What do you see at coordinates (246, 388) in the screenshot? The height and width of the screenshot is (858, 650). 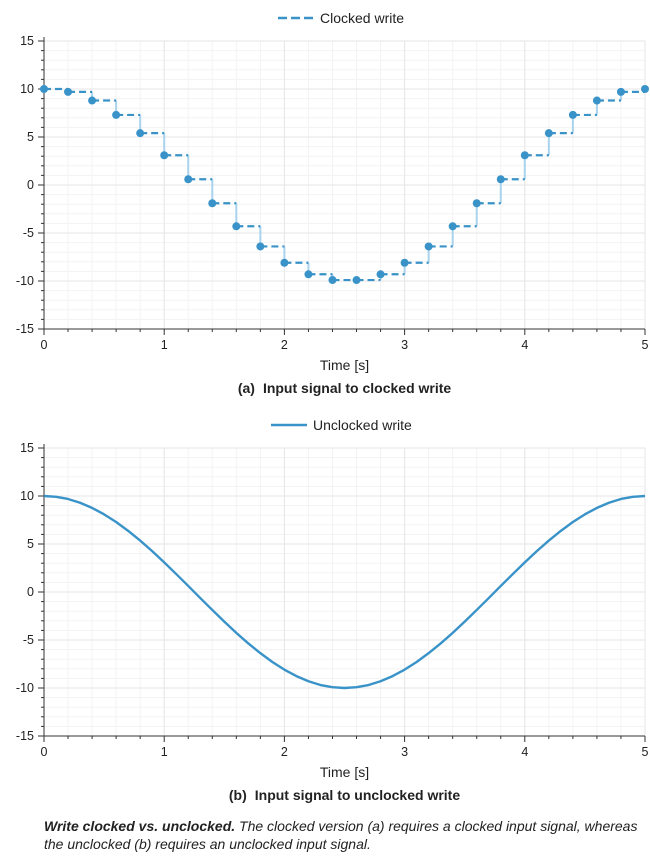 I see `panel-caption-label: (a)` at bounding box center [246, 388].